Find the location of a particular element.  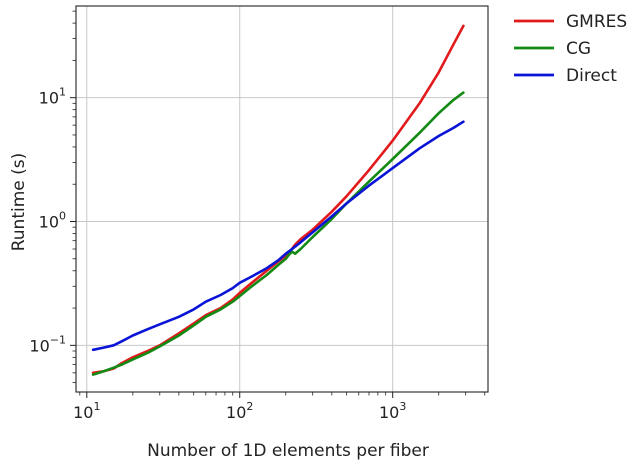

legend-label-gmres: GMRES is located at coordinates (596, 22).